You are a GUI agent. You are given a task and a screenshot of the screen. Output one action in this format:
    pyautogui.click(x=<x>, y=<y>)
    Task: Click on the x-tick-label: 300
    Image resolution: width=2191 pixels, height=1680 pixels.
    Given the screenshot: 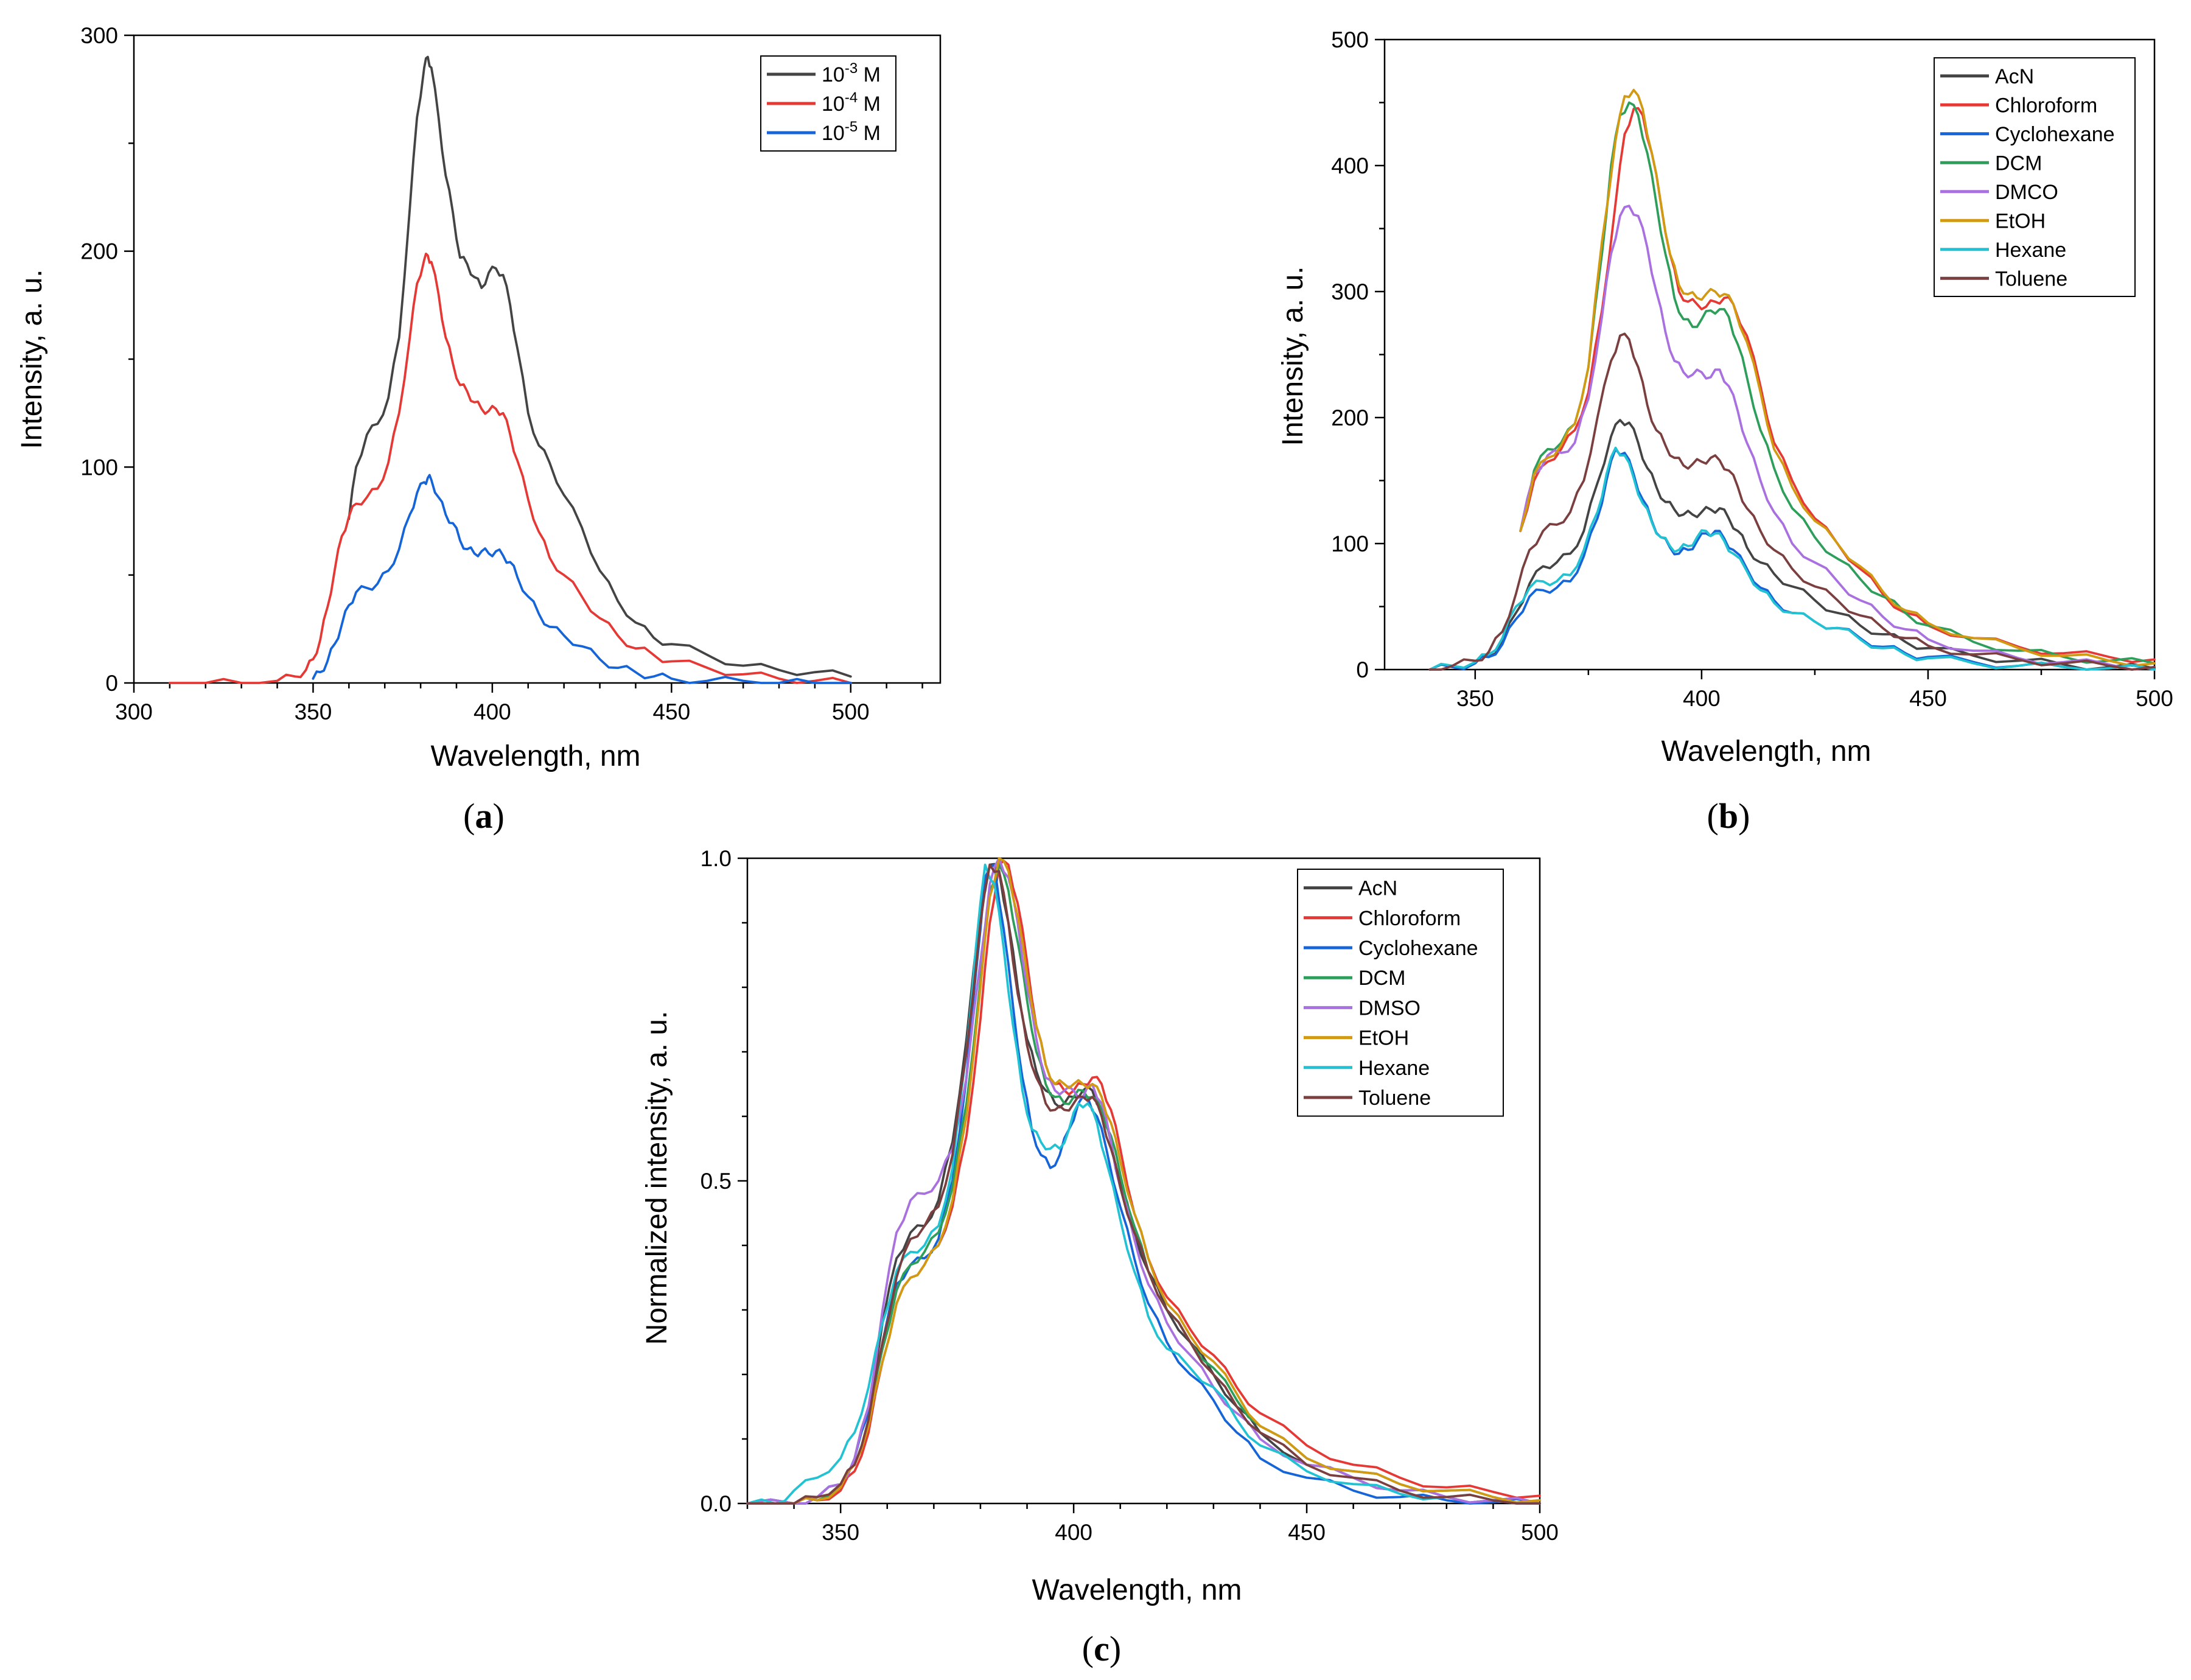 What is the action you would take?
    pyautogui.click(x=134, y=711)
    